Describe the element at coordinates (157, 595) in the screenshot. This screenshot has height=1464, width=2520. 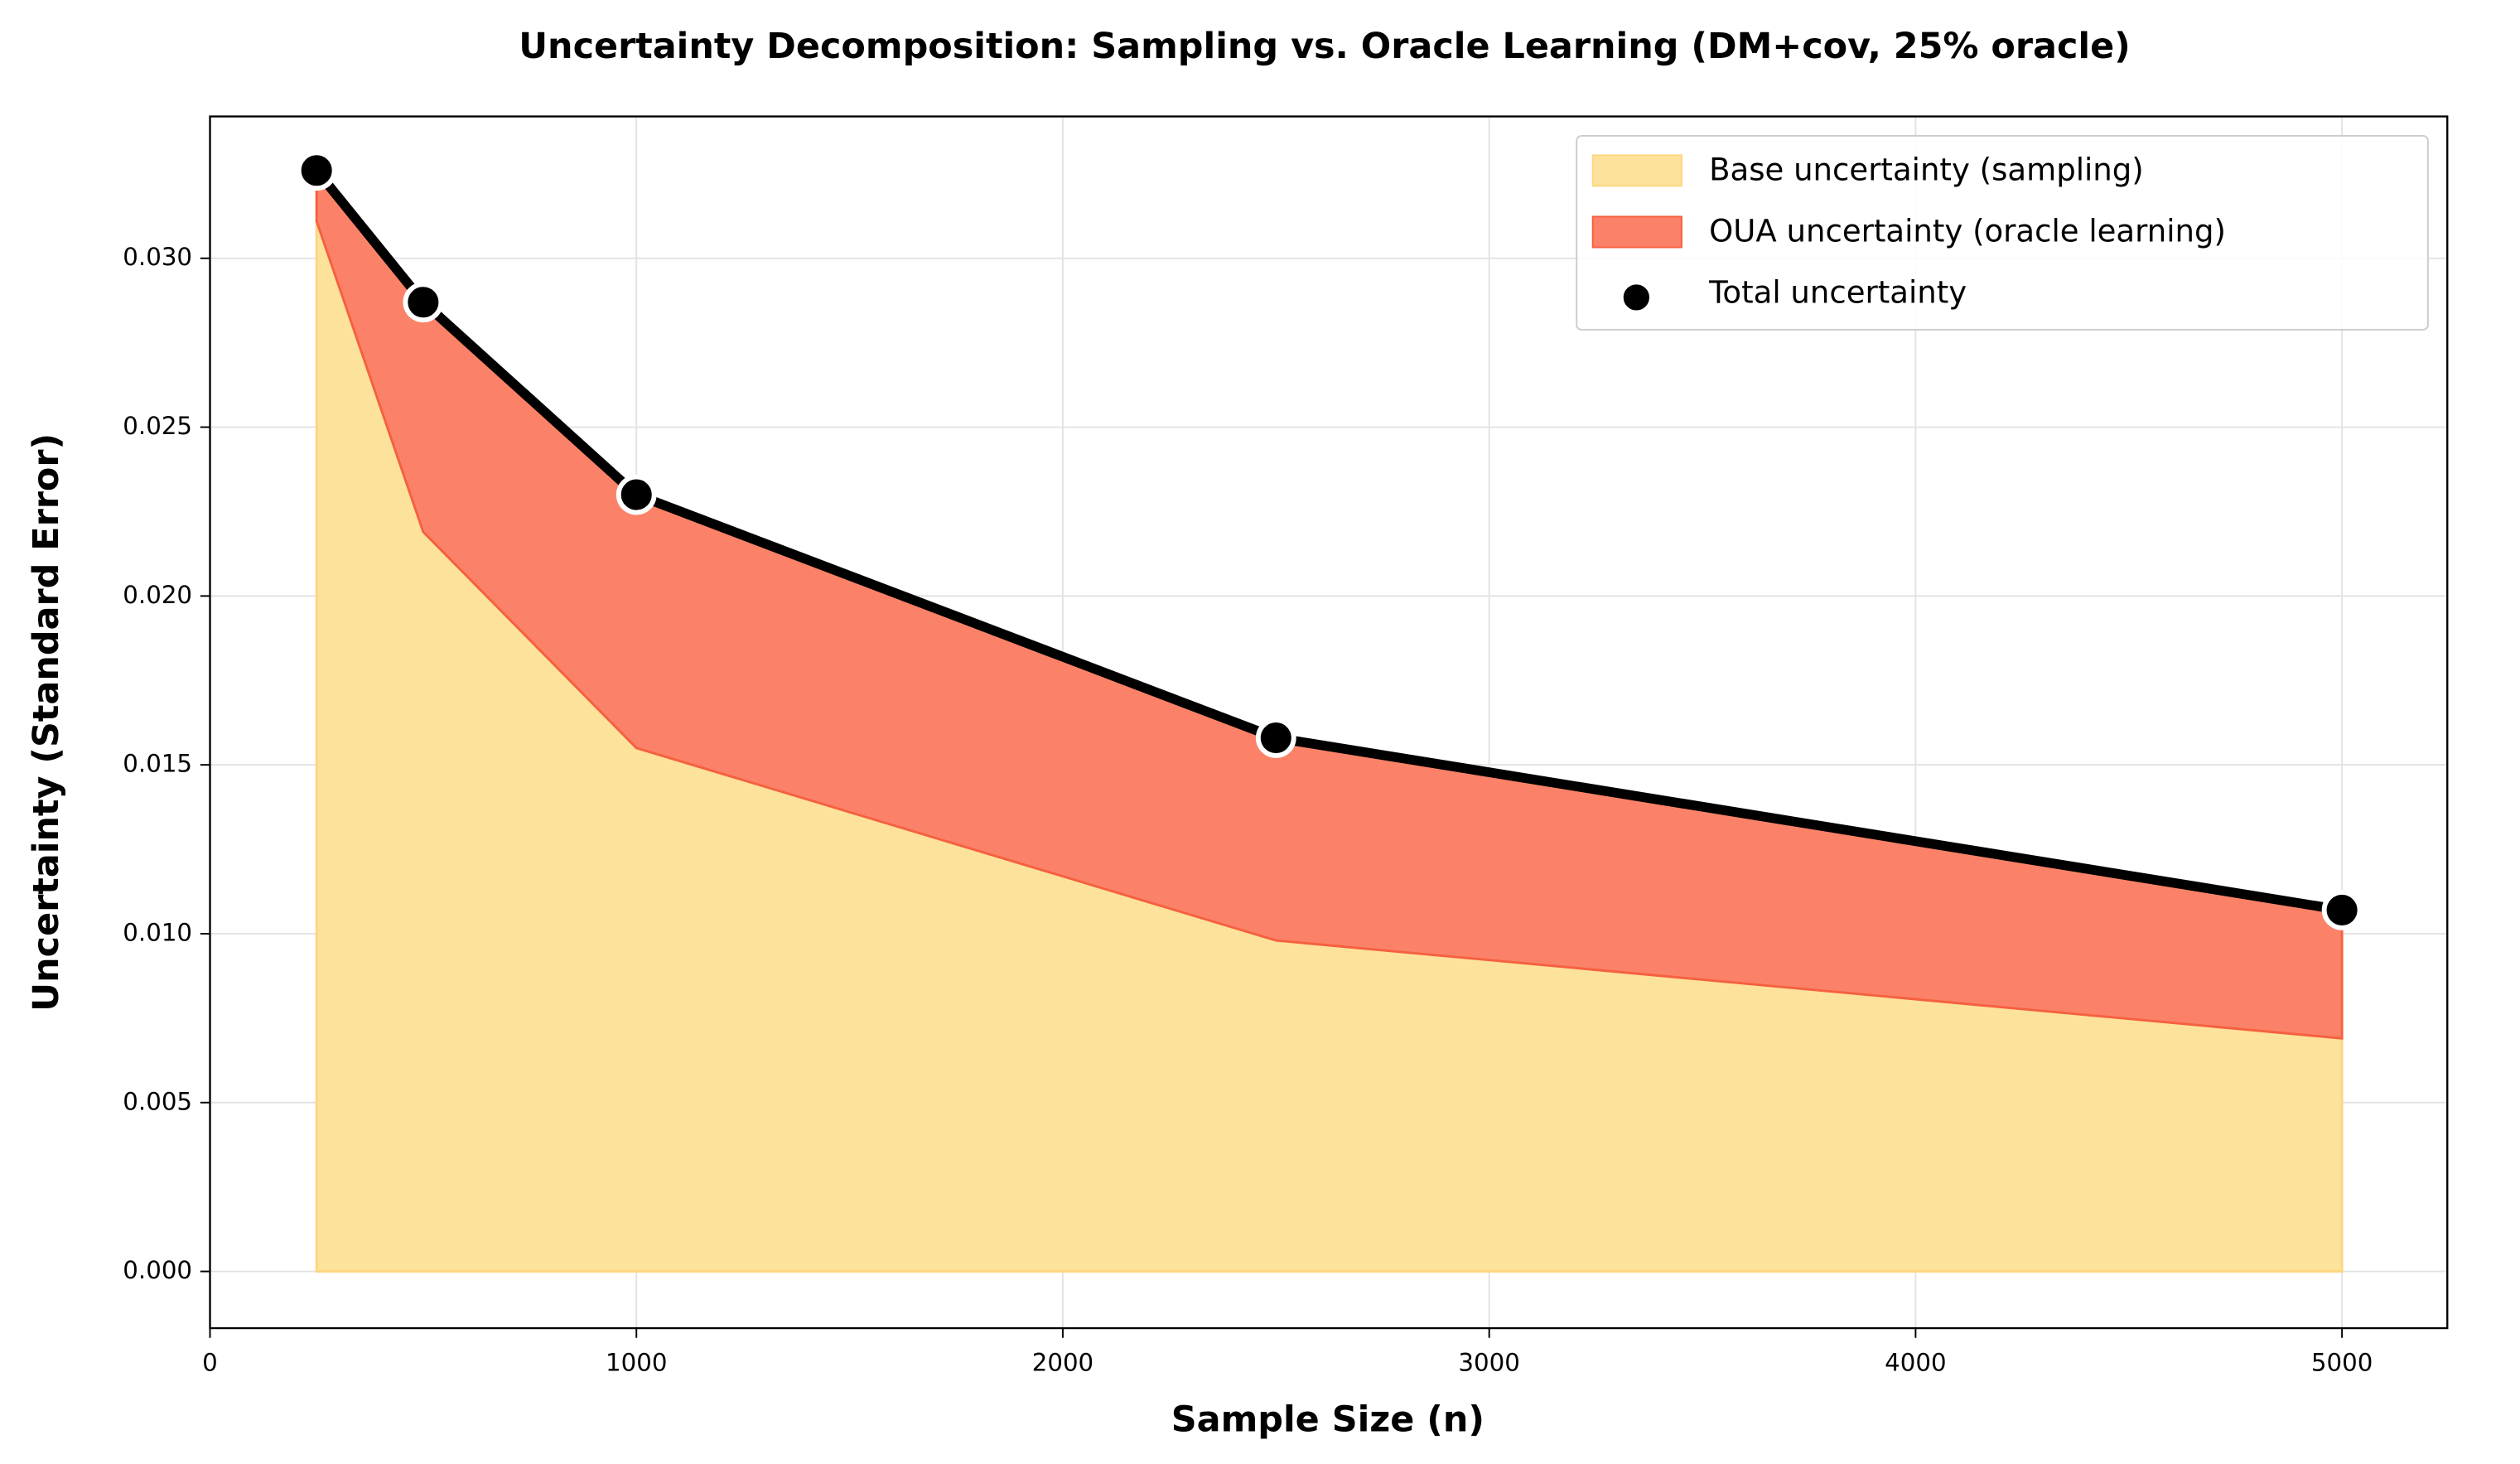
I see `y-tick-label: 0.020` at that location.